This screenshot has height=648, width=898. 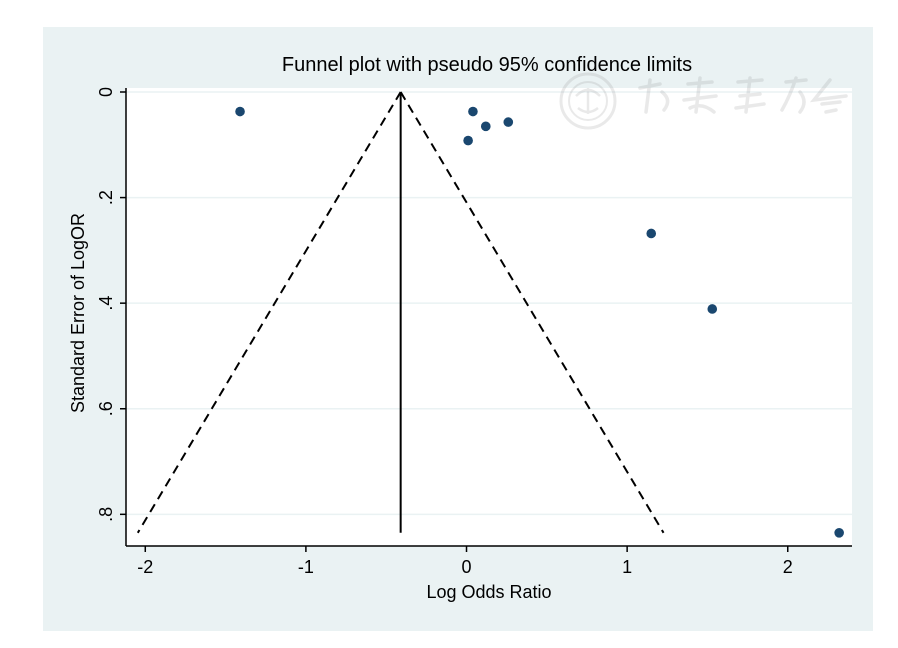 What do you see at coordinates (467, 567) in the screenshot?
I see `x-tick-label: 0` at bounding box center [467, 567].